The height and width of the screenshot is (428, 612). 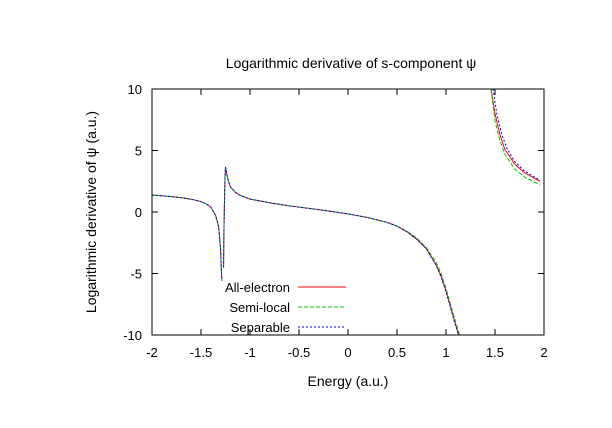 What do you see at coordinates (299, 352) in the screenshot?
I see `x-tick-label: -0.5` at bounding box center [299, 352].